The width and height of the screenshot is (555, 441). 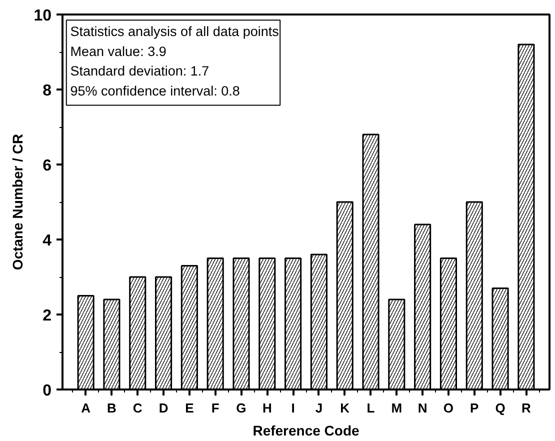 What do you see at coordinates (345, 408) in the screenshot?
I see `x-tick-label: K` at bounding box center [345, 408].